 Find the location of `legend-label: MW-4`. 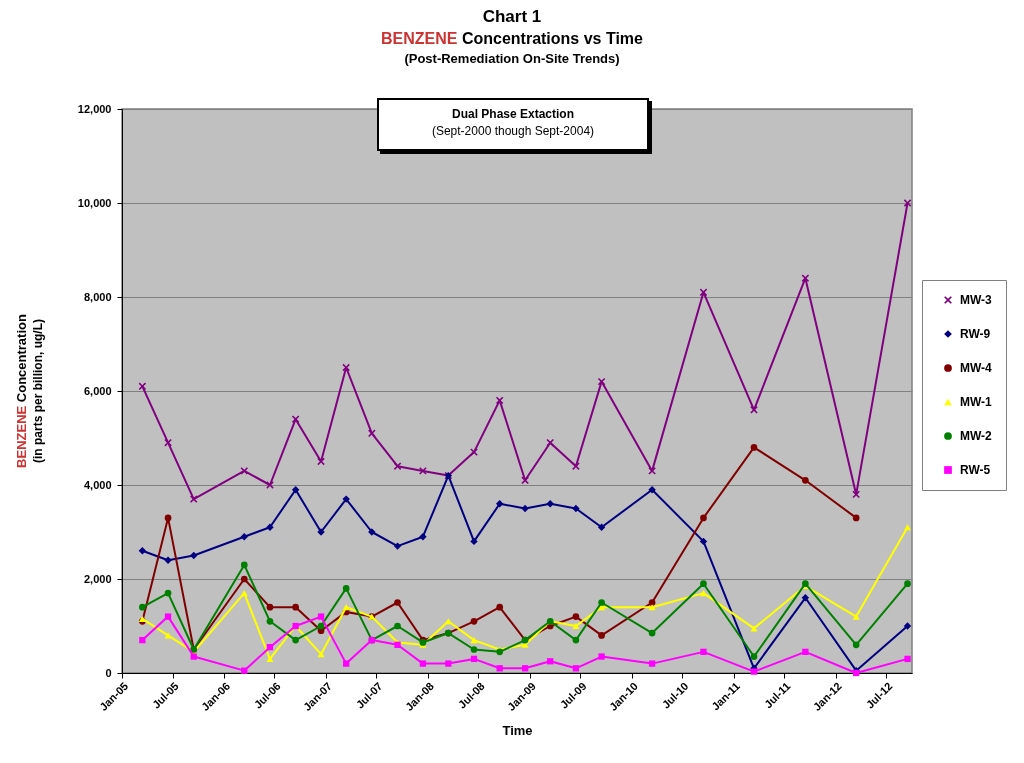

legend-label: MW-4 is located at coordinates (976, 368).